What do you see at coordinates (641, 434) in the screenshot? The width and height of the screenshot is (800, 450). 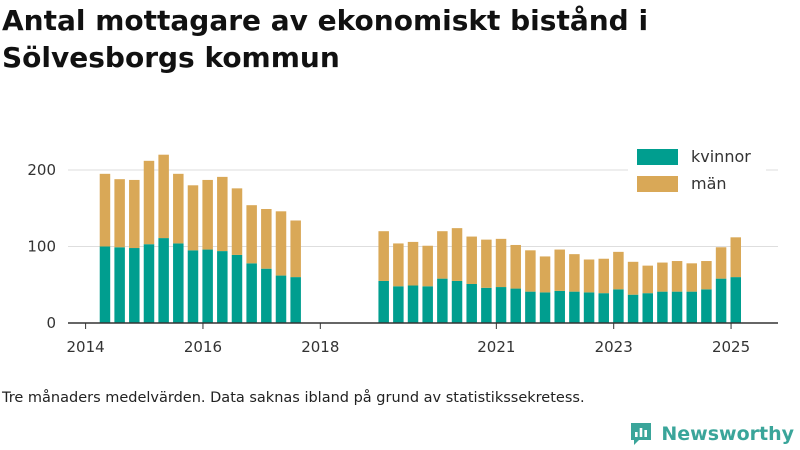 I see `newsworthy-logo-icon` at bounding box center [641, 434].